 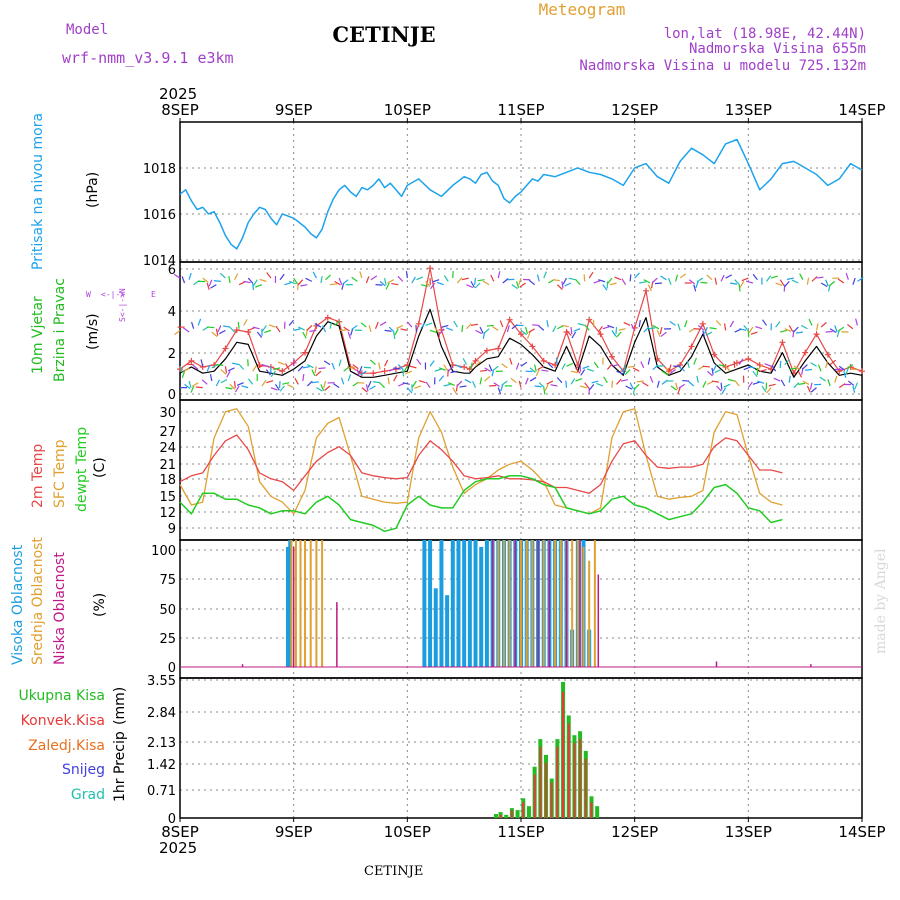 I want to click on precip-axis-title: 1hr Precip (mm), so click(x=120, y=744).